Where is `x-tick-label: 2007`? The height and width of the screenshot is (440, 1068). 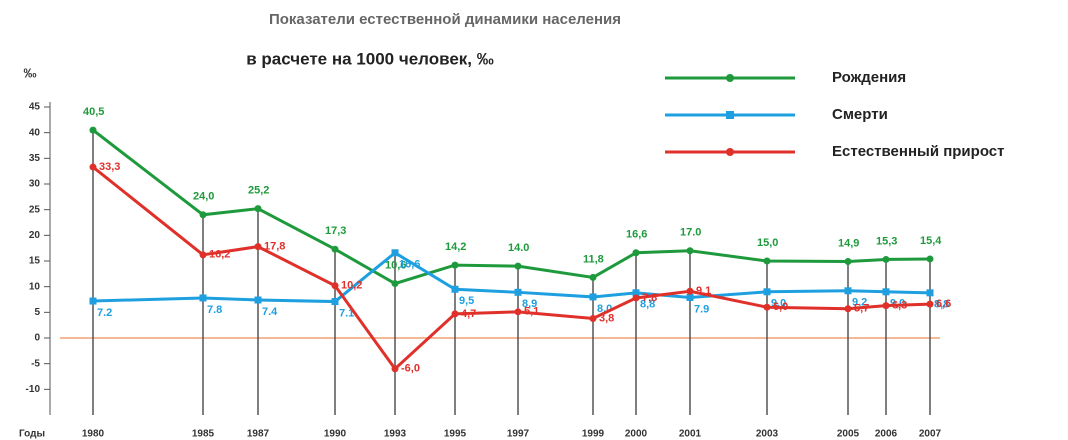 x-tick-label: 2007 is located at coordinates (930, 434).